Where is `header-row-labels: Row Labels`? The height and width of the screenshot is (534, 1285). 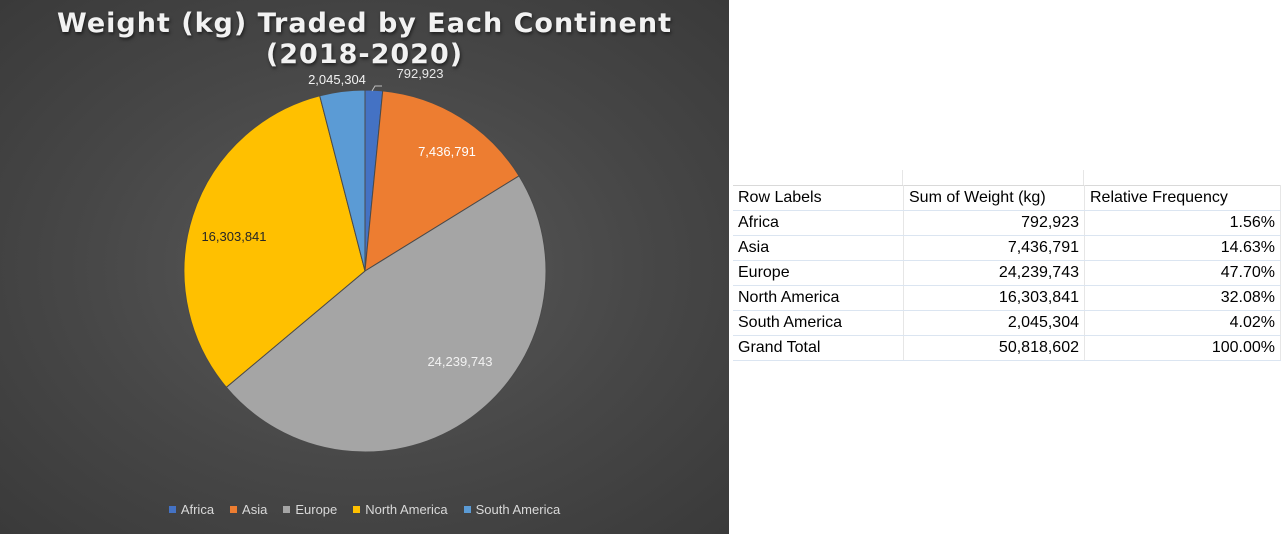 header-row-labels: Row Labels is located at coordinates (818, 198).